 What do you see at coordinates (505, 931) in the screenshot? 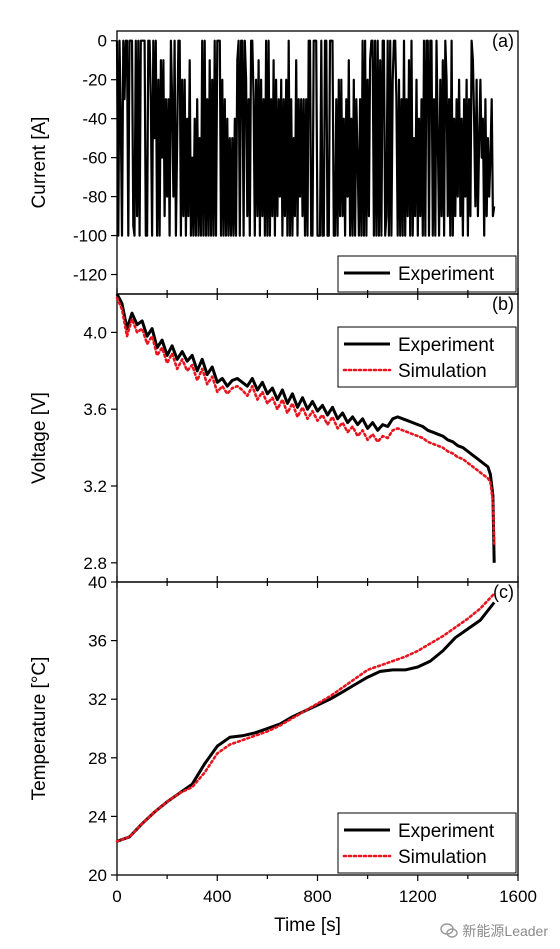
I see `watermark-text: 新能源Leader` at bounding box center [505, 931].